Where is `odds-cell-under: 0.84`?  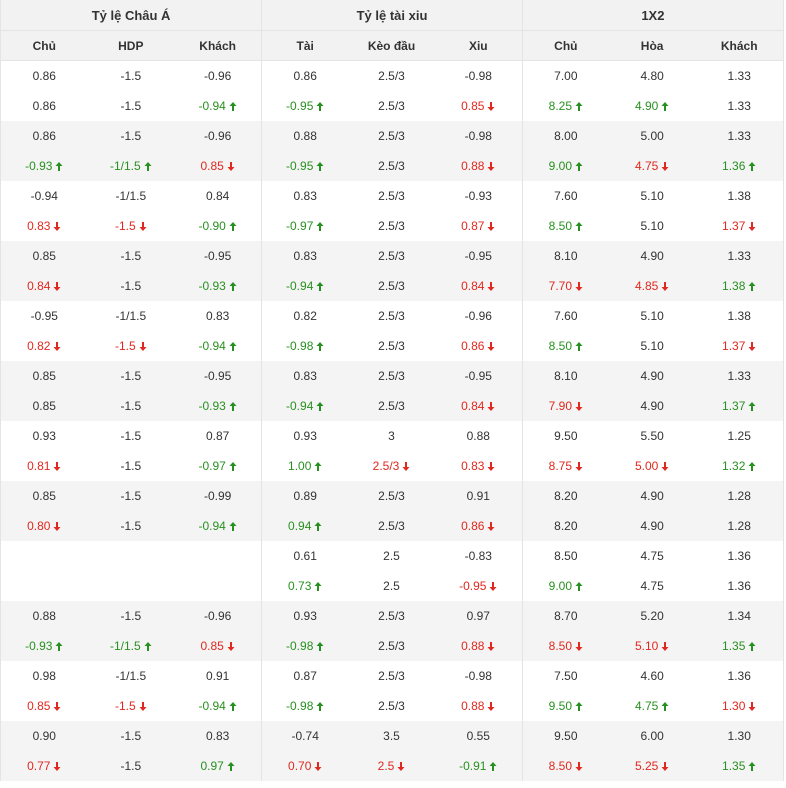
odds-cell-under: 0.84 is located at coordinates (478, 406).